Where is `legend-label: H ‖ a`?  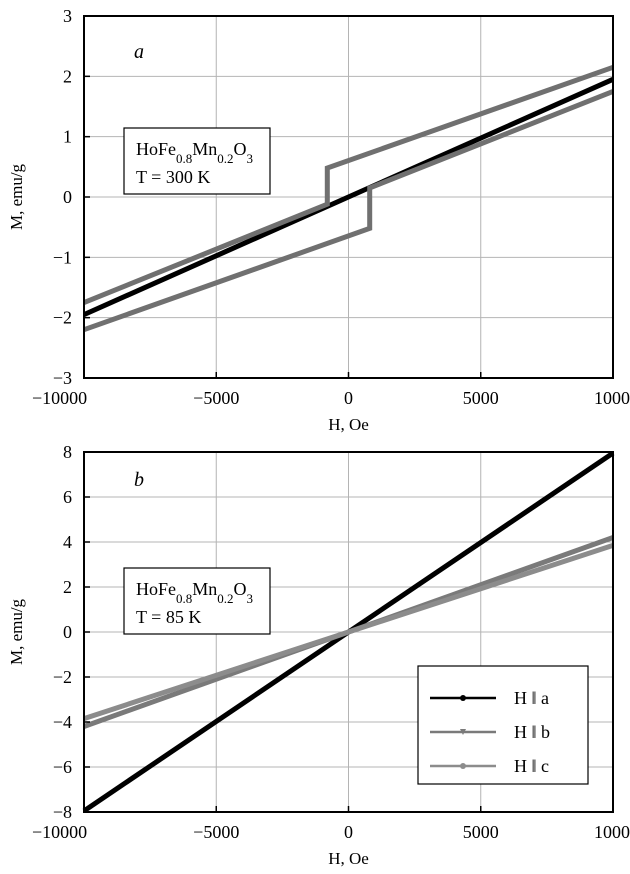 legend-label: H ‖ a is located at coordinates (531, 698).